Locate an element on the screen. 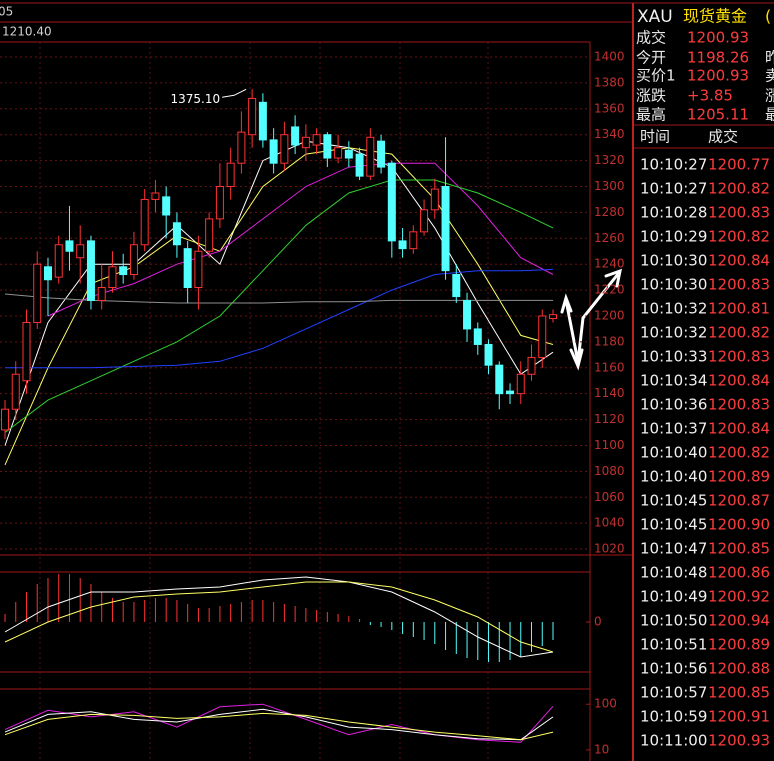  trades-header: 成交 is located at coordinates (723, 137).